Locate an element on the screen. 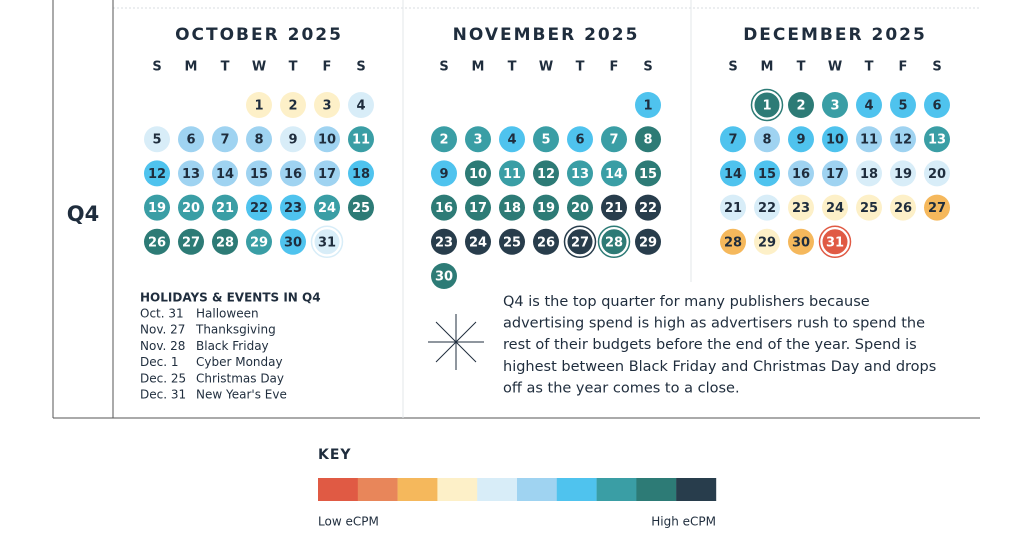 This screenshot has width=1024, height=552. day-number: 27 is located at coordinates (580, 242).